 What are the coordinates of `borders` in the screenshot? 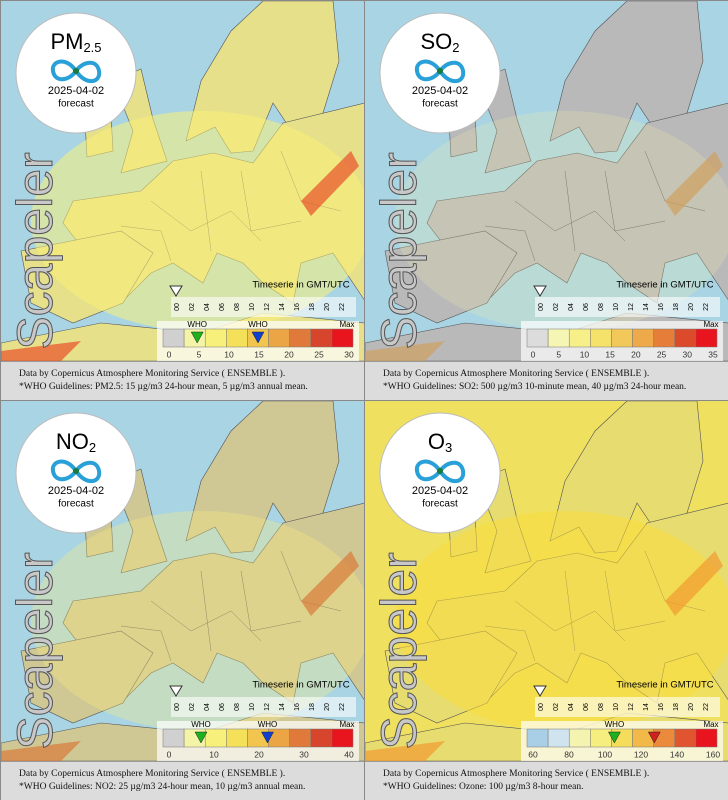 It's located at (595, 206).